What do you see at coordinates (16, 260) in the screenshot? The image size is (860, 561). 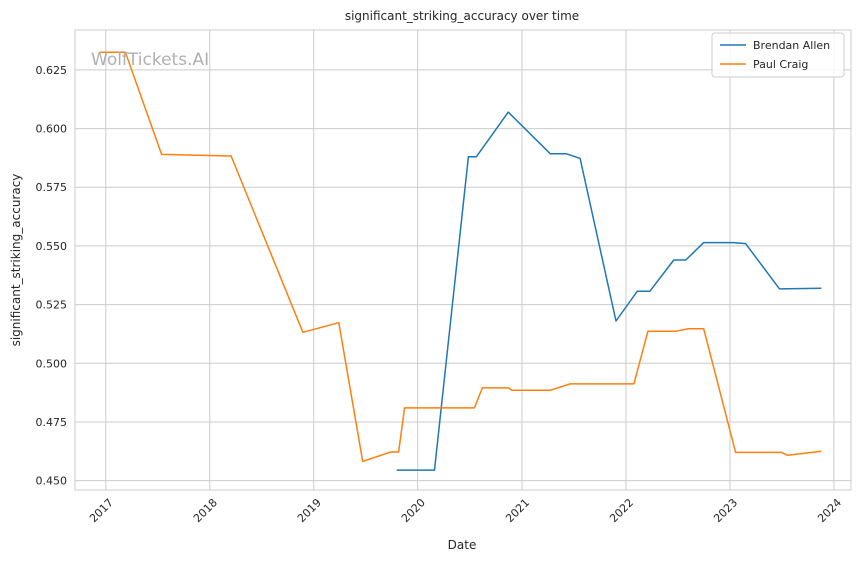 I see `y-axis-label: significant_striking_accuracy` at bounding box center [16, 260].